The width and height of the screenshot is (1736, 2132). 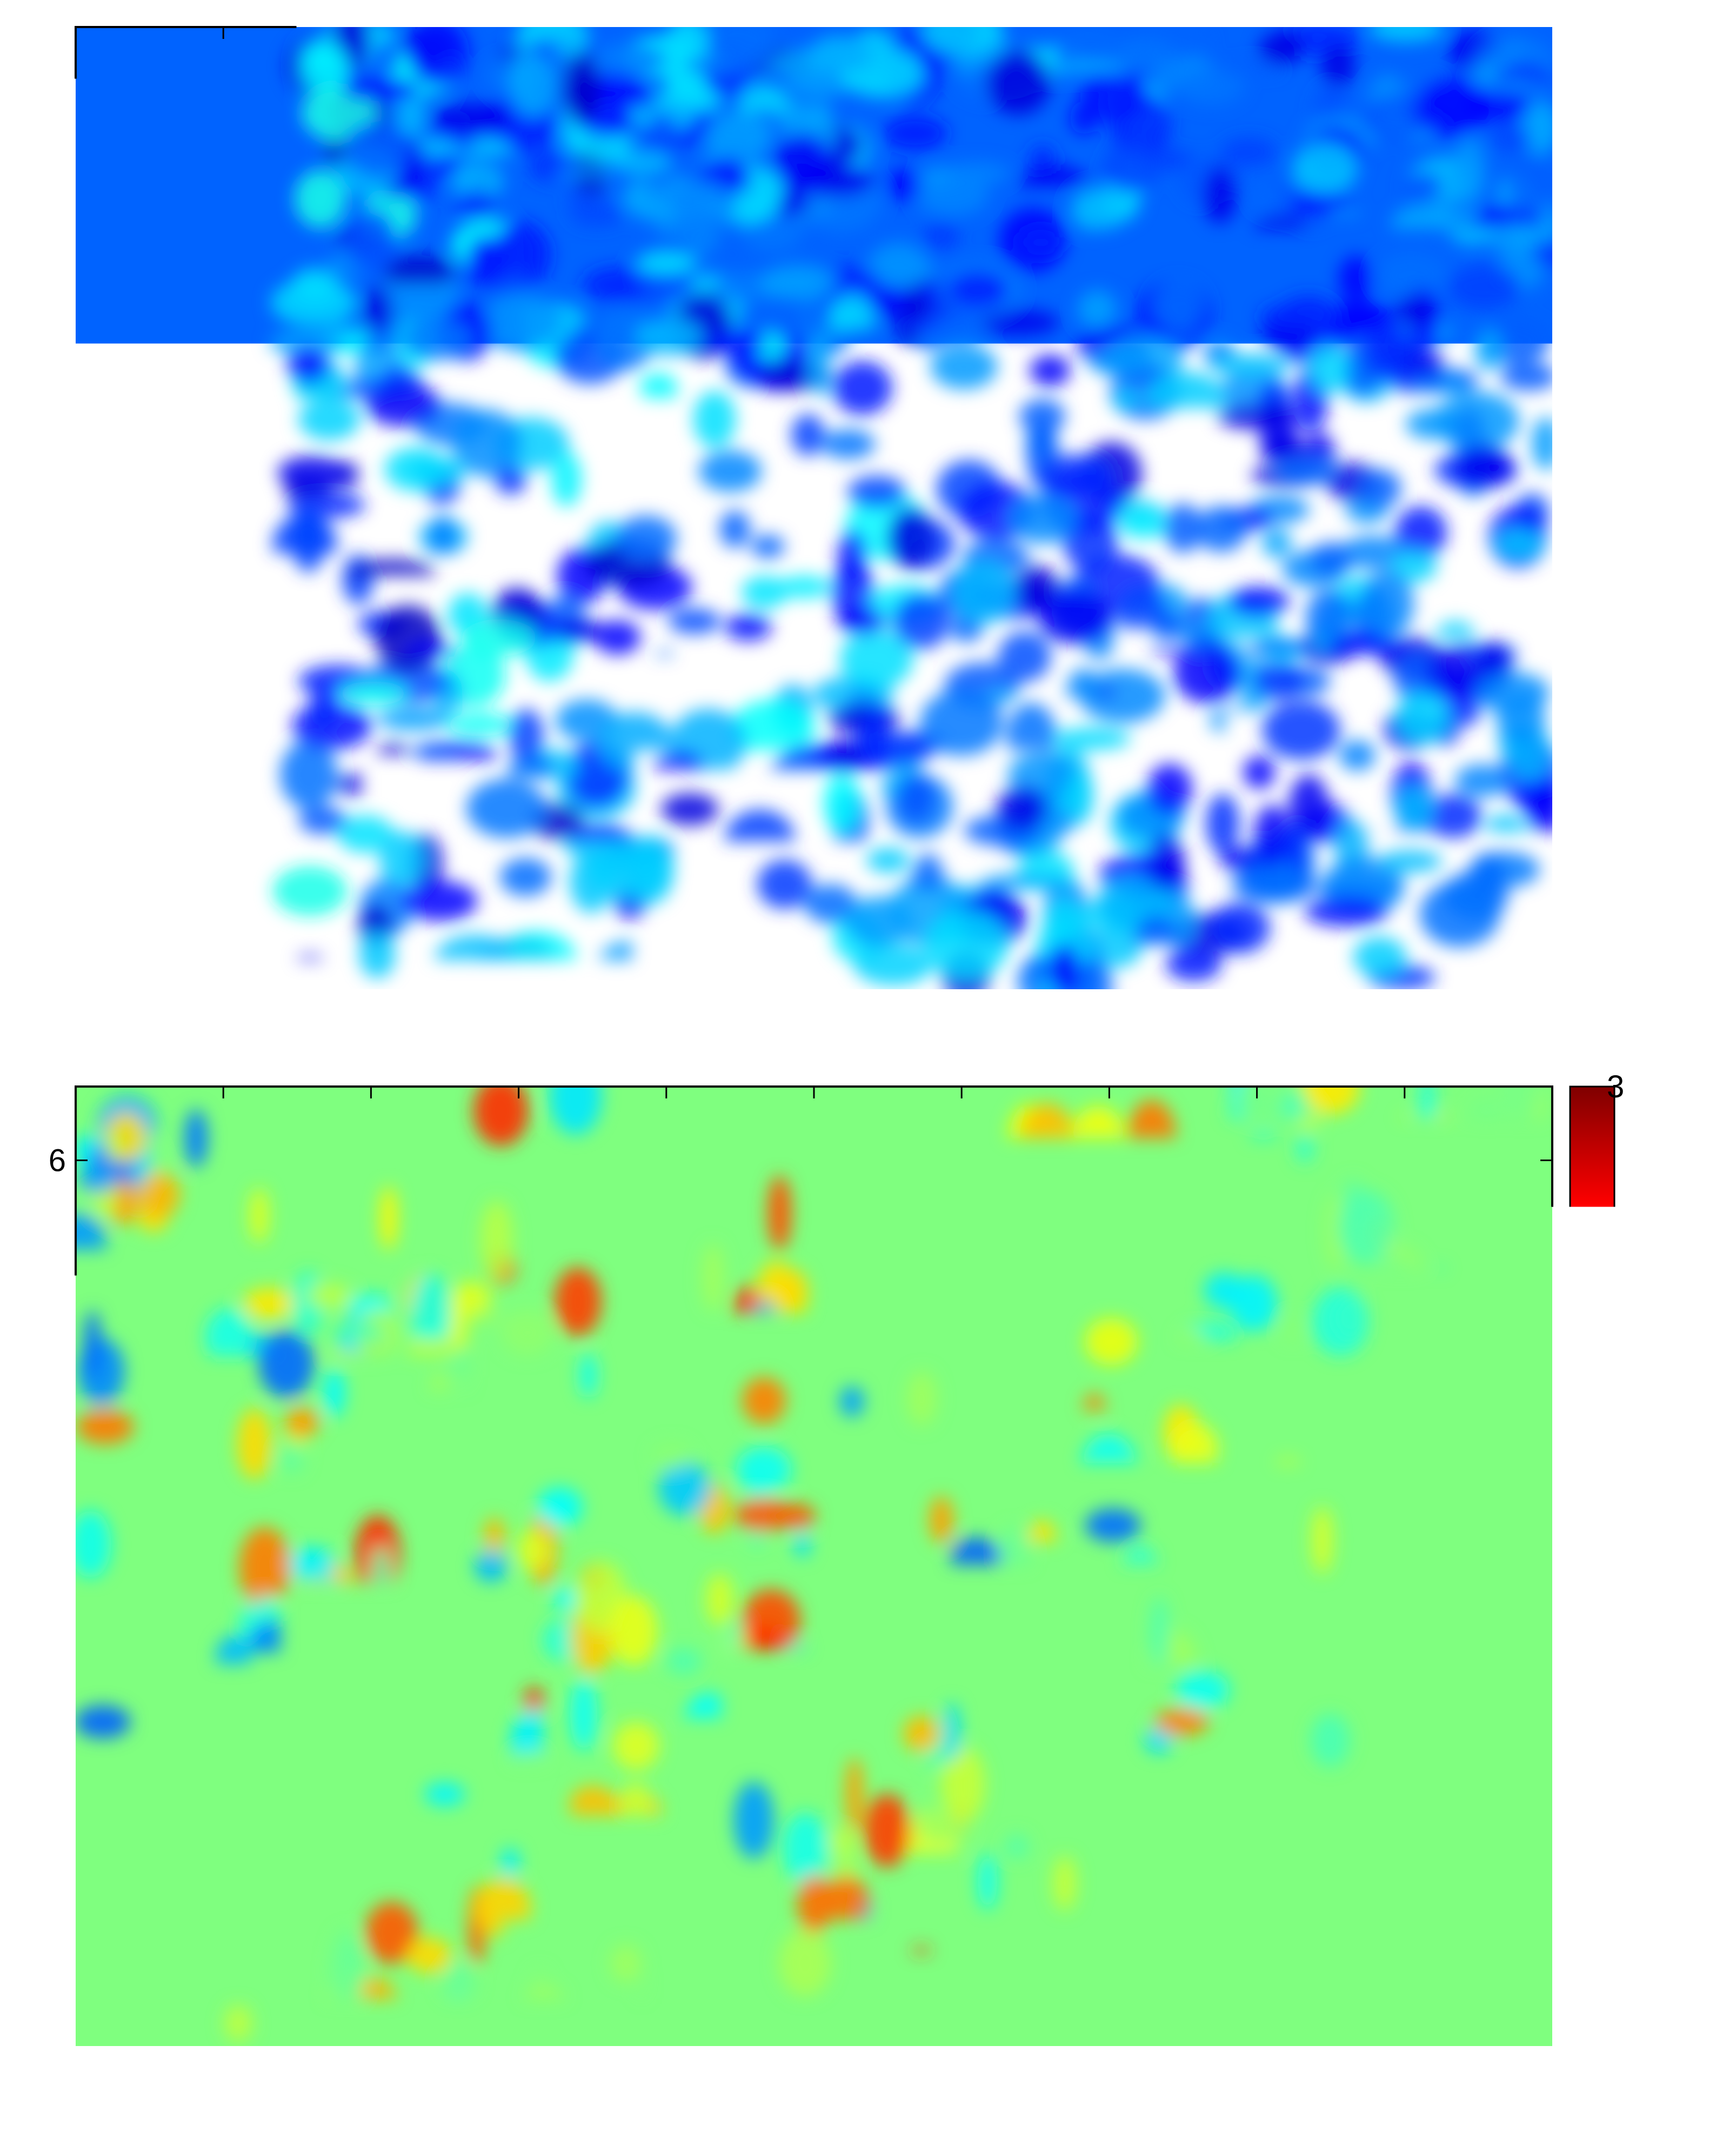 I want to click on colorbar-tick-label: 13, so click(x=1624, y=28).